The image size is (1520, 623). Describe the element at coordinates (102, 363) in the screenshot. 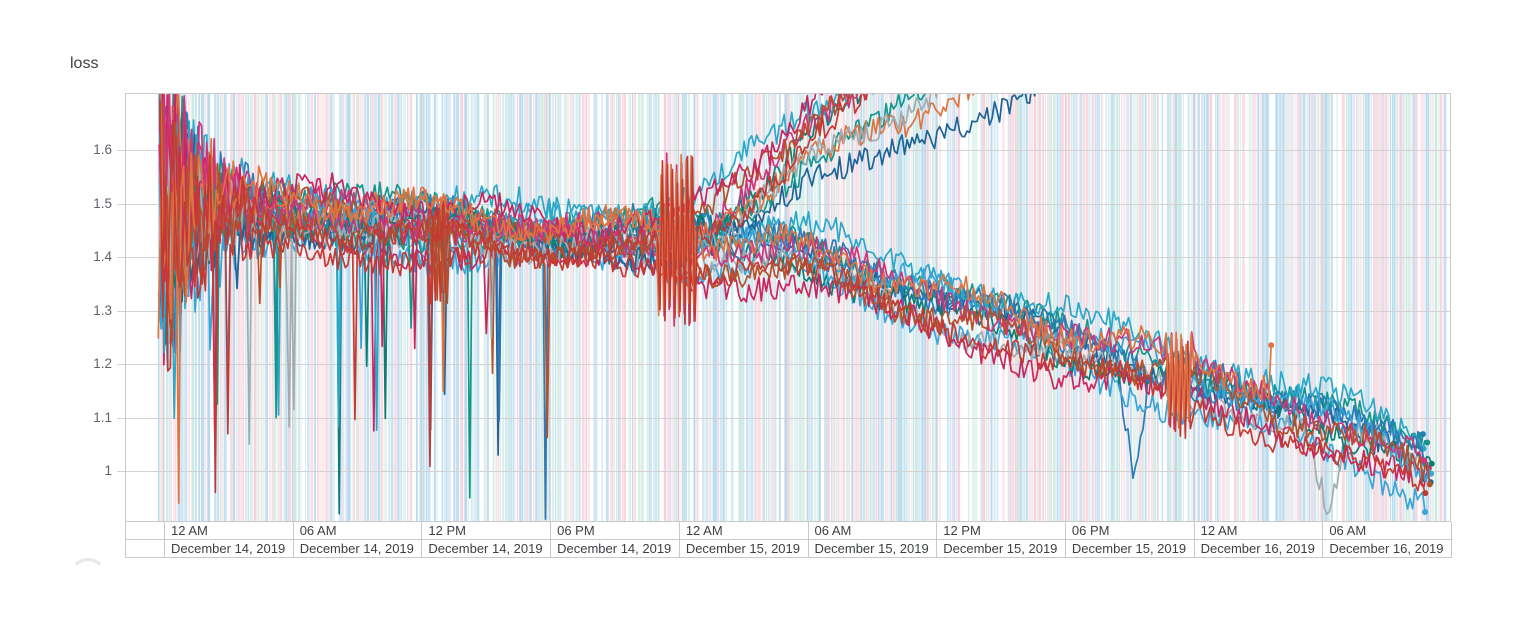

I see `y-tick-label: 1.2` at that location.